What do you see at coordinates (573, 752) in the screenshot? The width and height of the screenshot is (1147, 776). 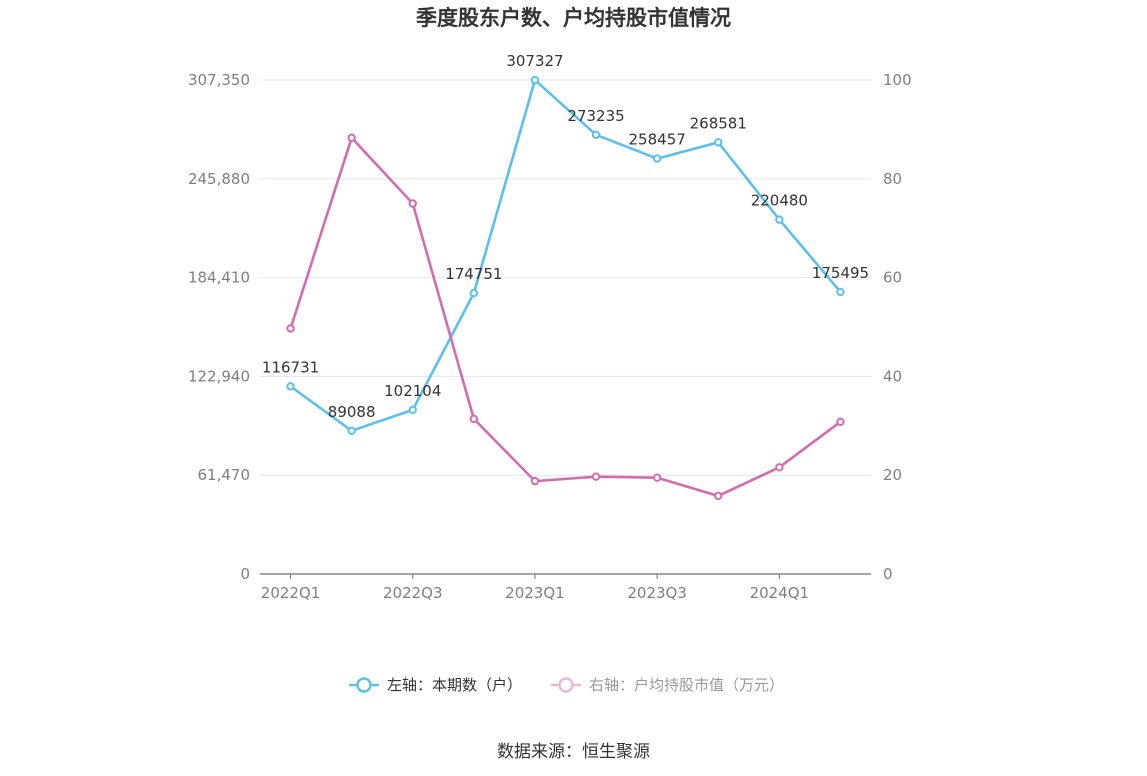 I see `data-source: 数据来源：恒生聚源` at bounding box center [573, 752].